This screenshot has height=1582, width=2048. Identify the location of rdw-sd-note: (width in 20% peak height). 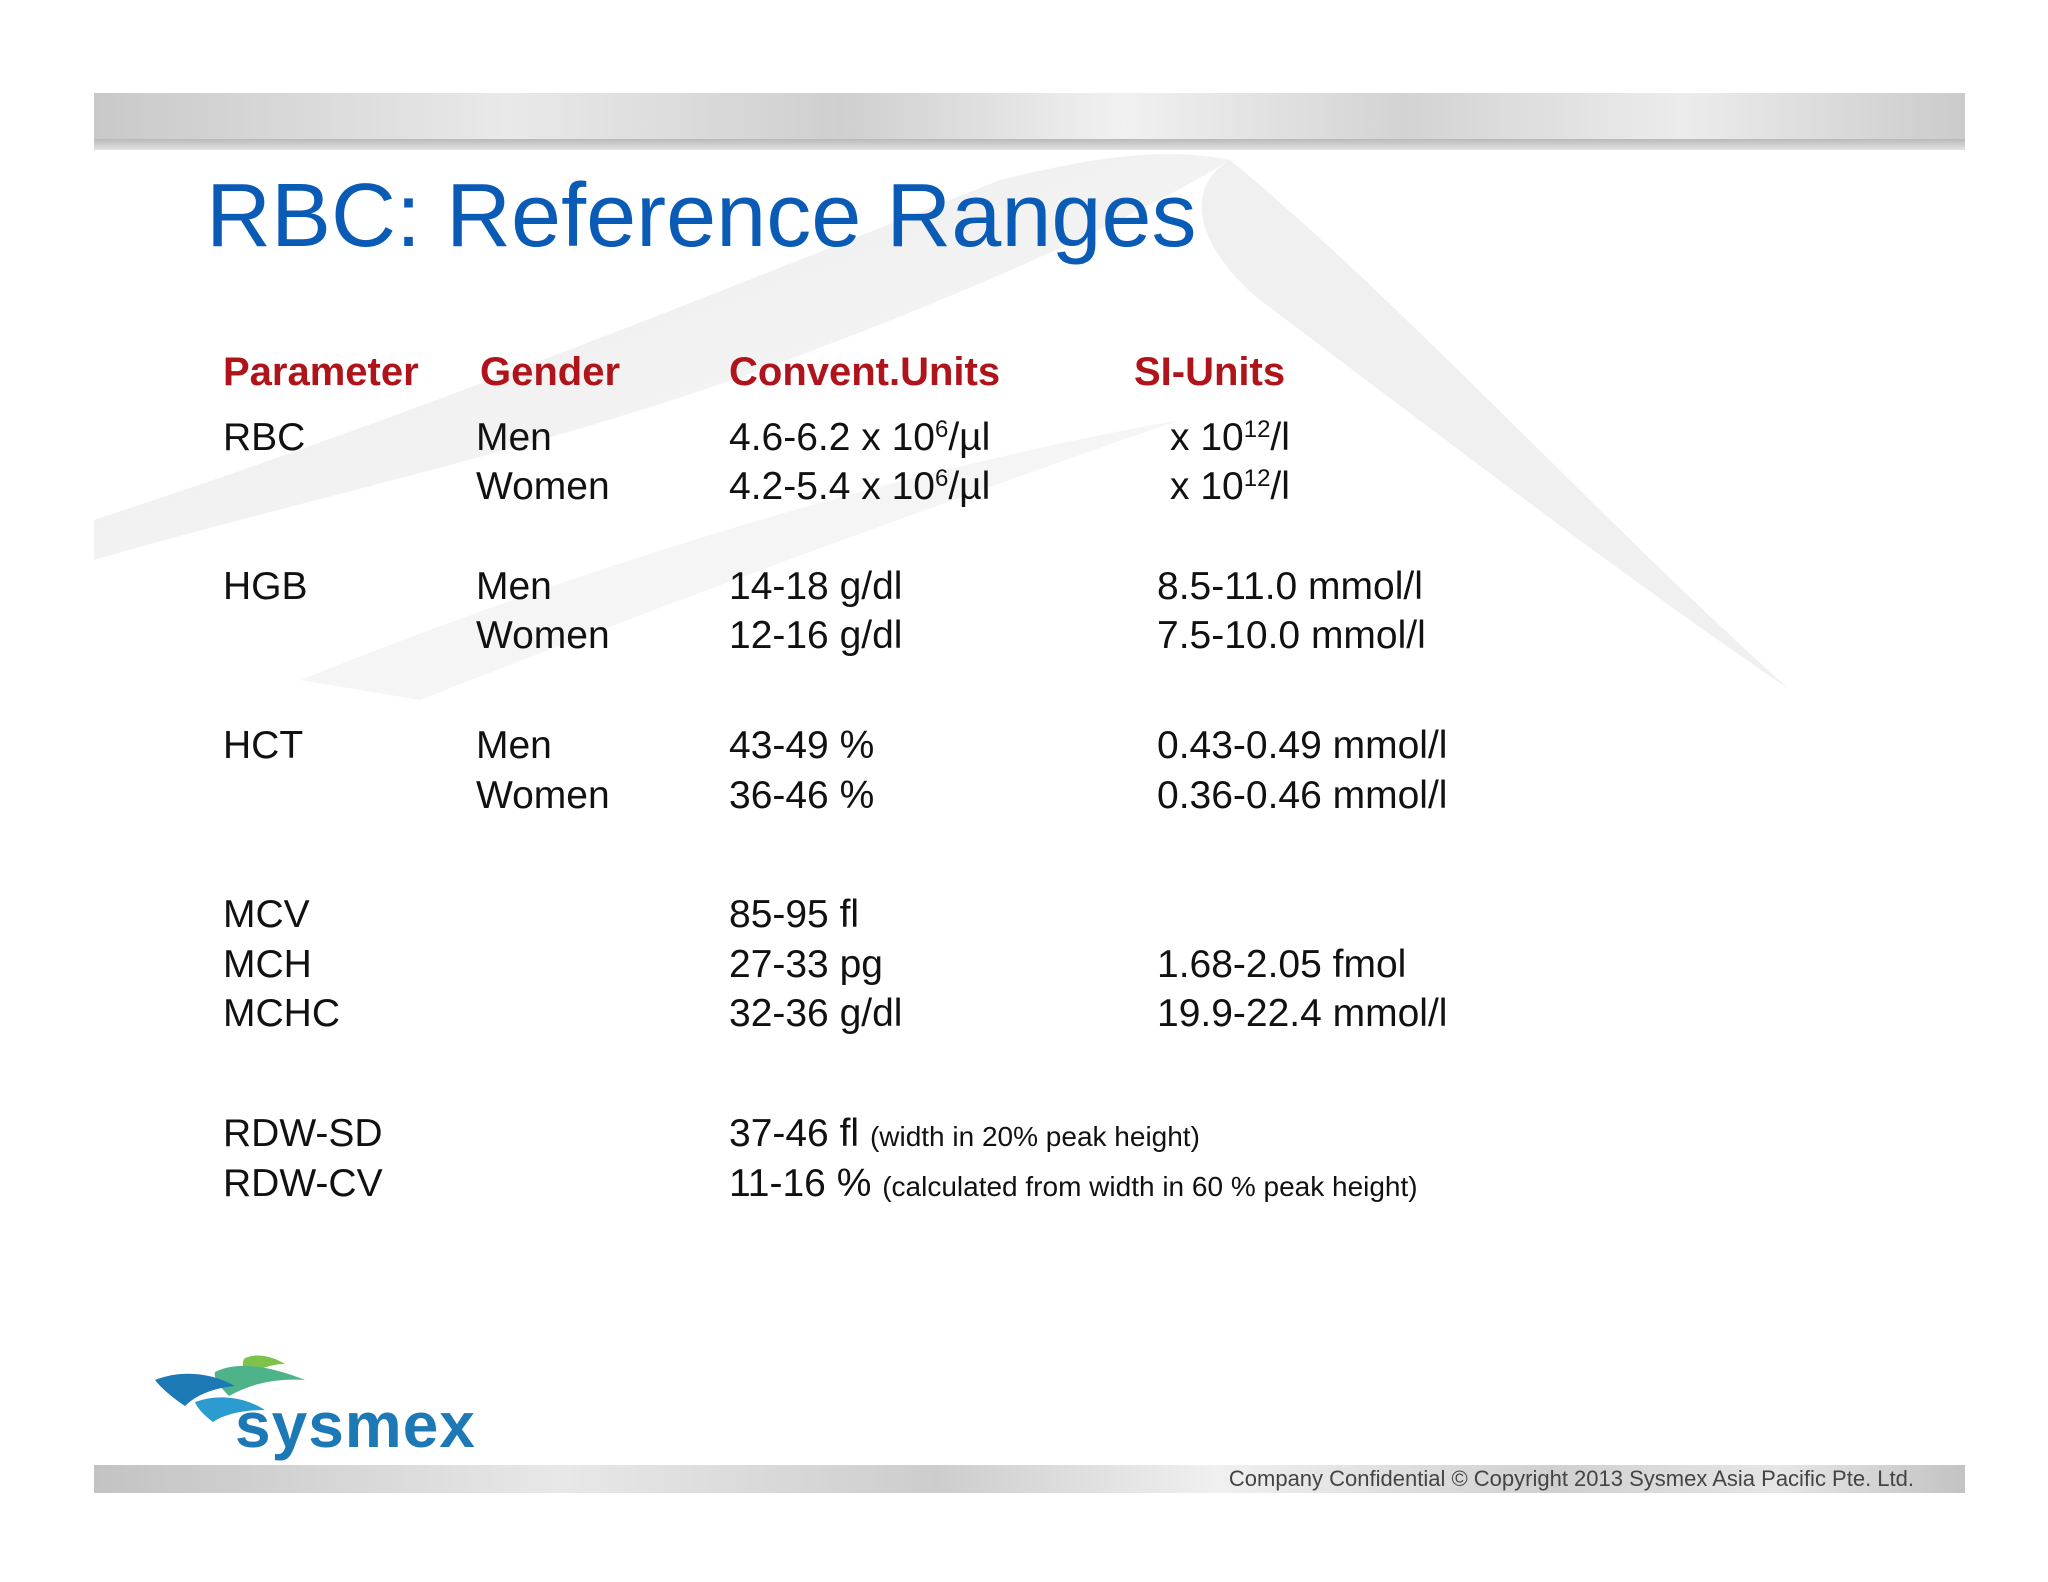
(1034, 1136).